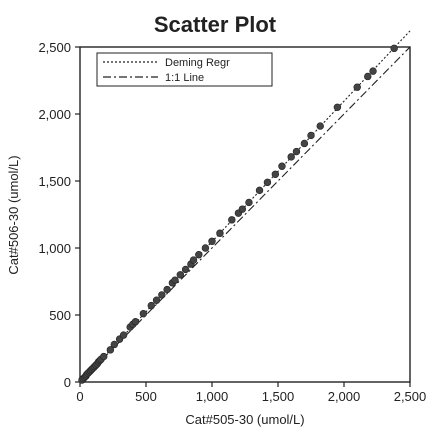  Describe the element at coordinates (146, 396) in the screenshot. I see `x-tick-label: 500` at that location.